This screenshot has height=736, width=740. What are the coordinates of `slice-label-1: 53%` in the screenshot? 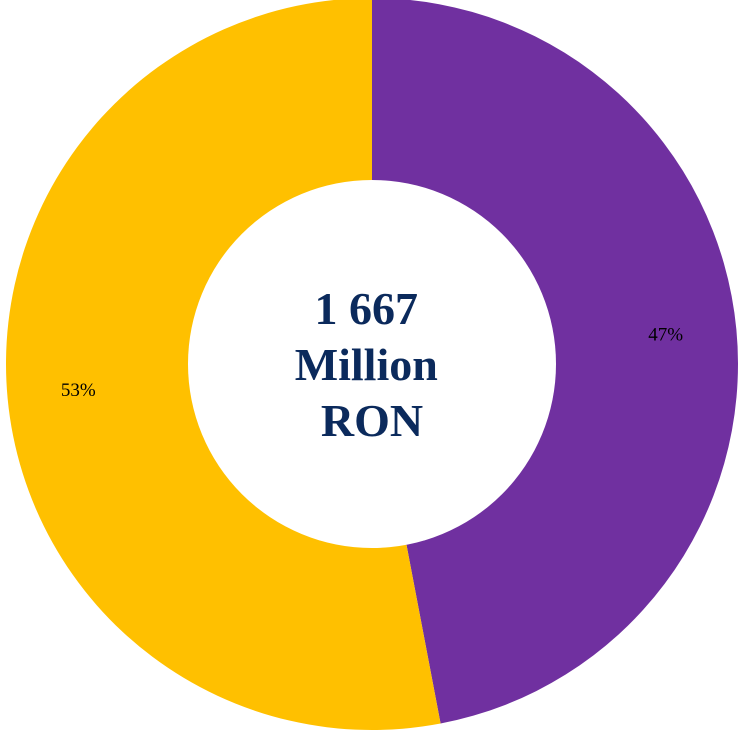 It's located at (78, 390).